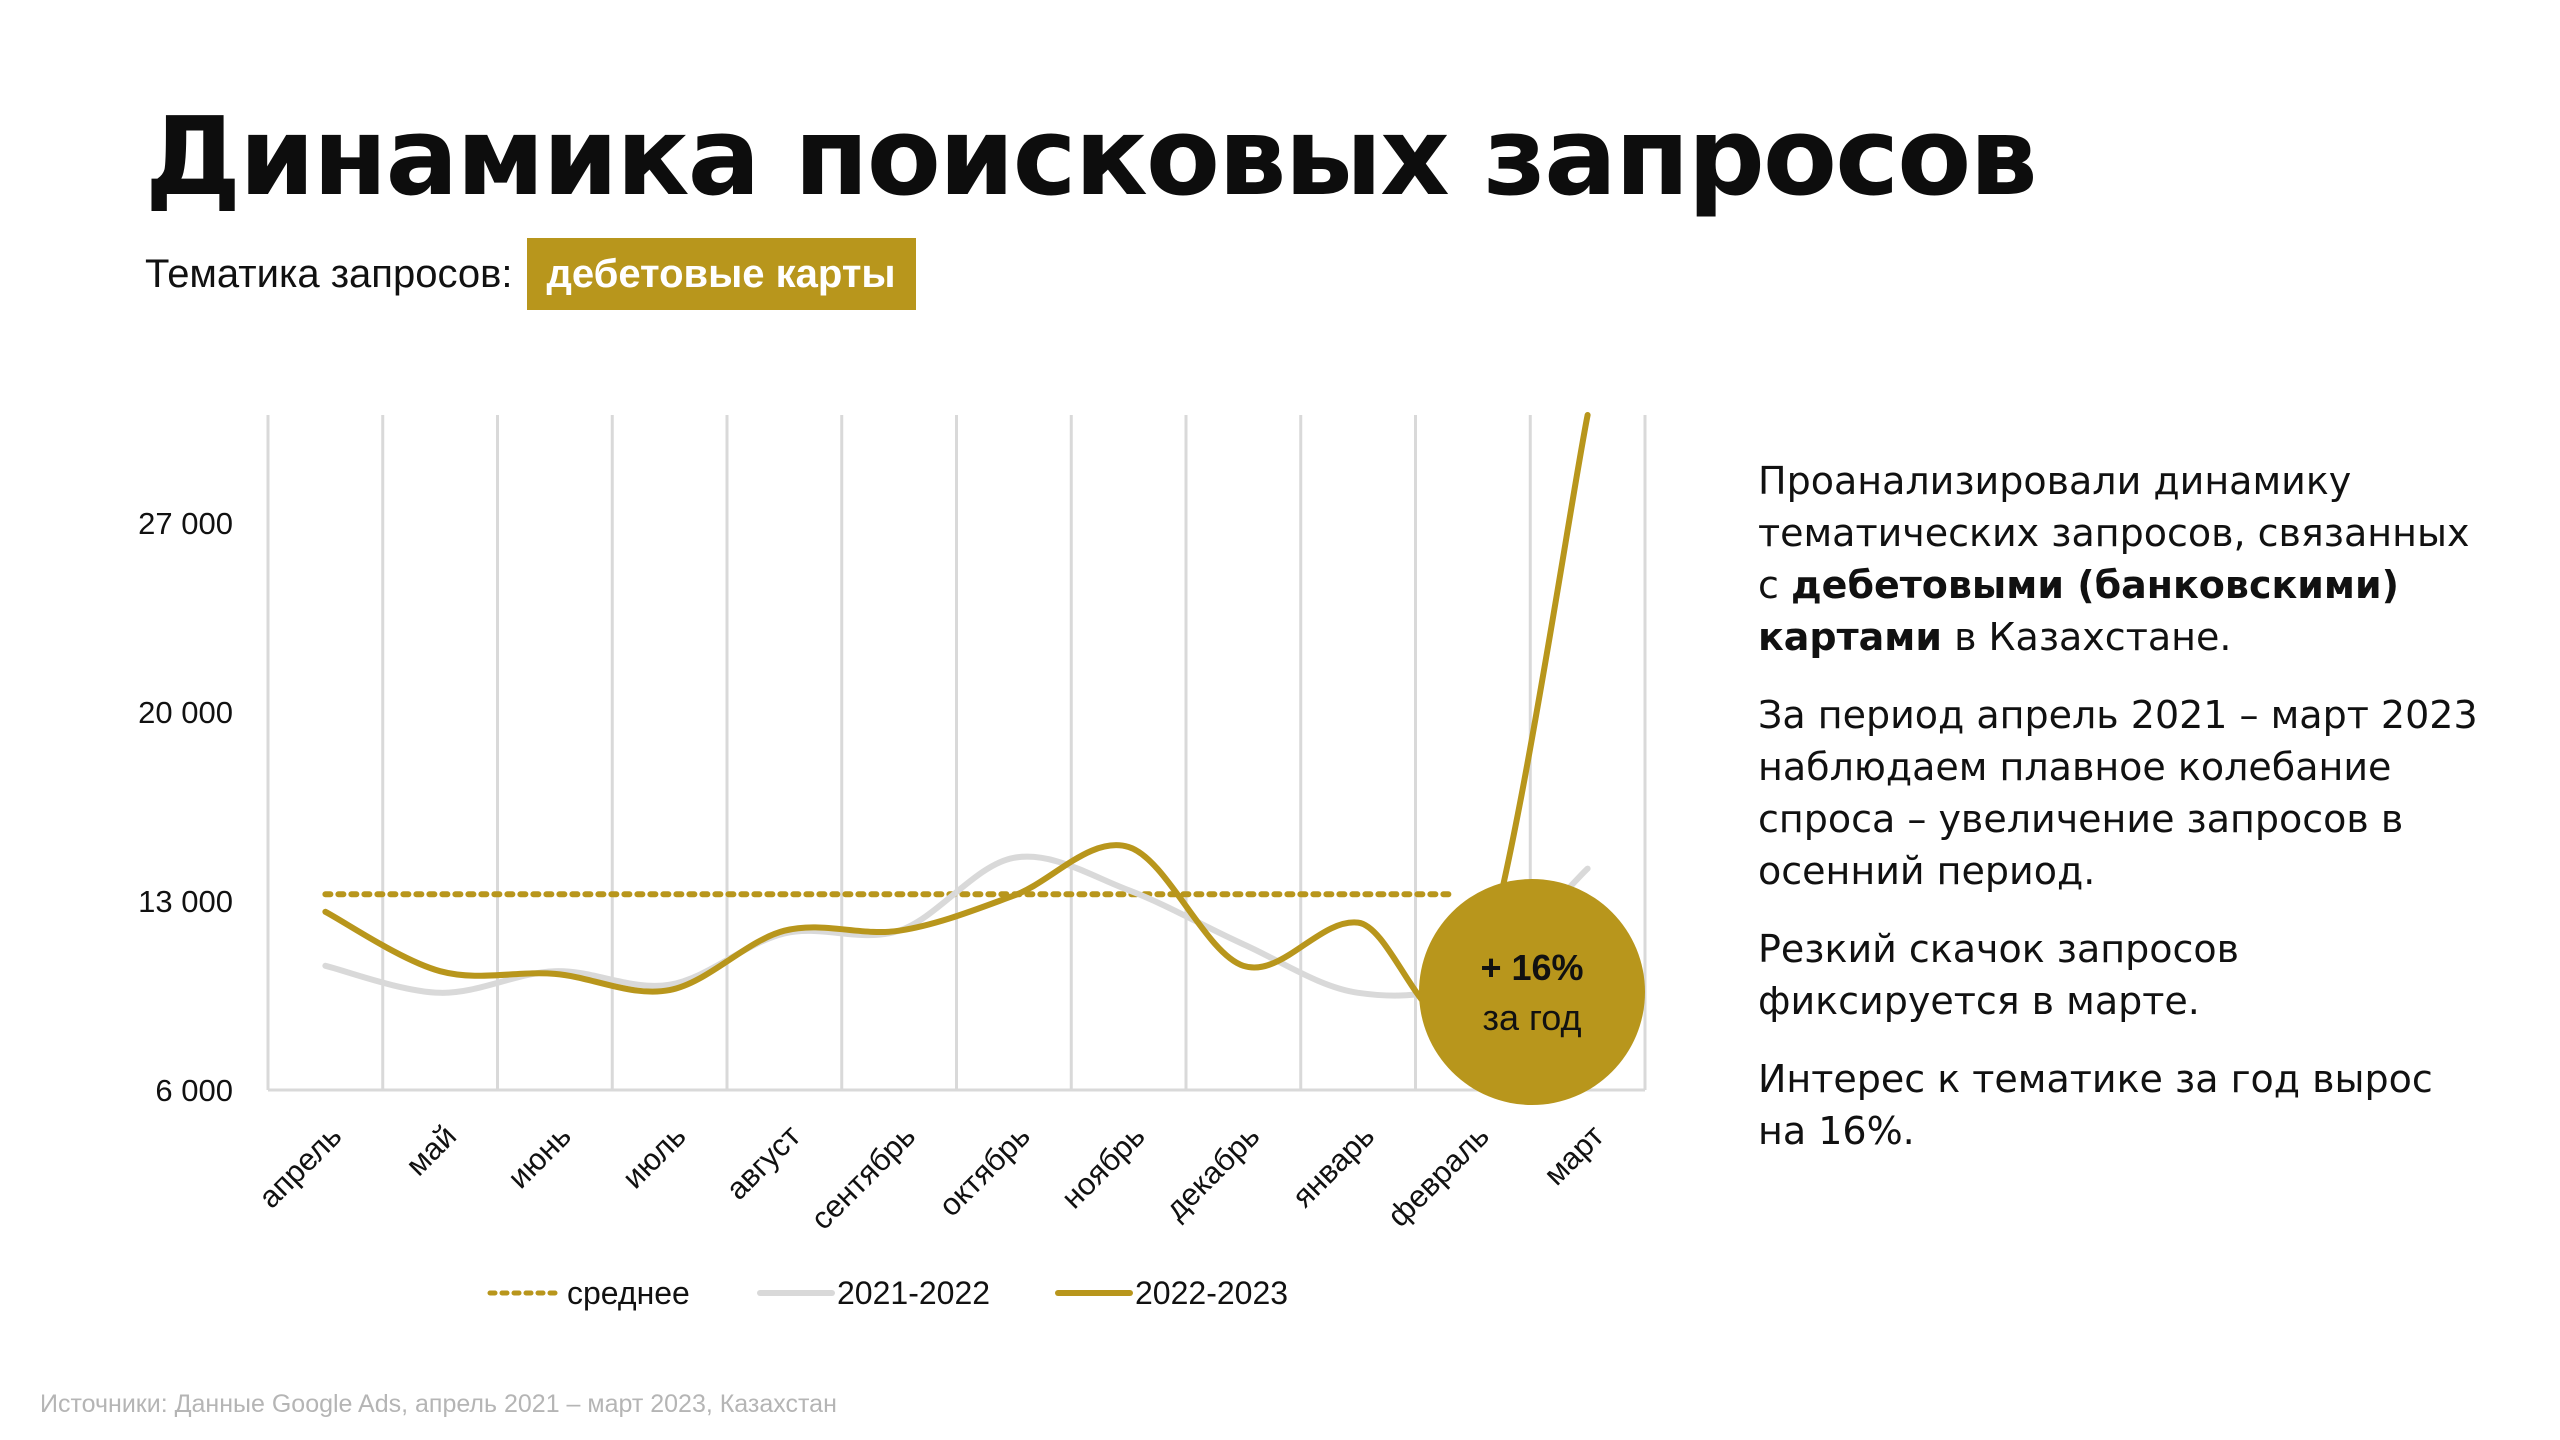  I want to click on x-tick-label: май, so click(431, 1150).